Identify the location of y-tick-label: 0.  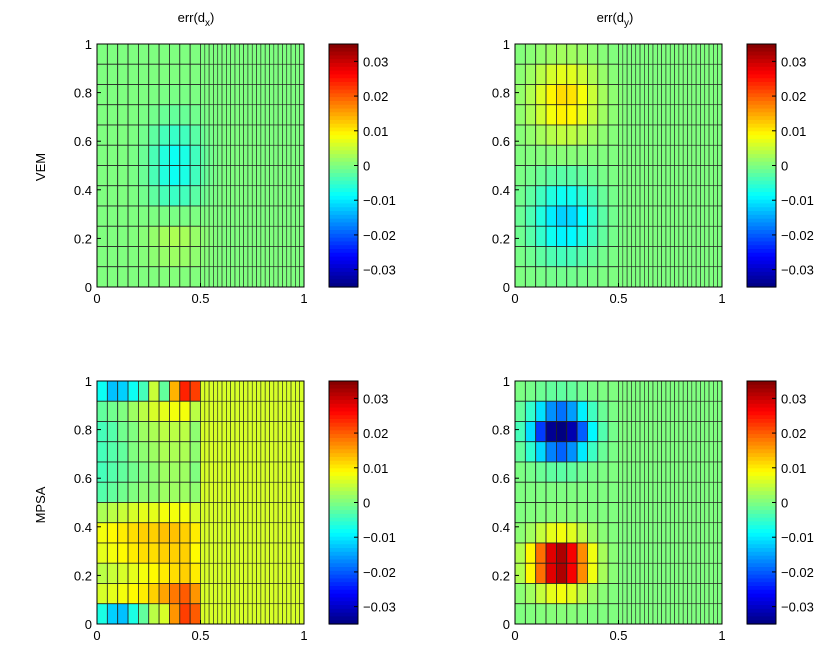
(506, 287).